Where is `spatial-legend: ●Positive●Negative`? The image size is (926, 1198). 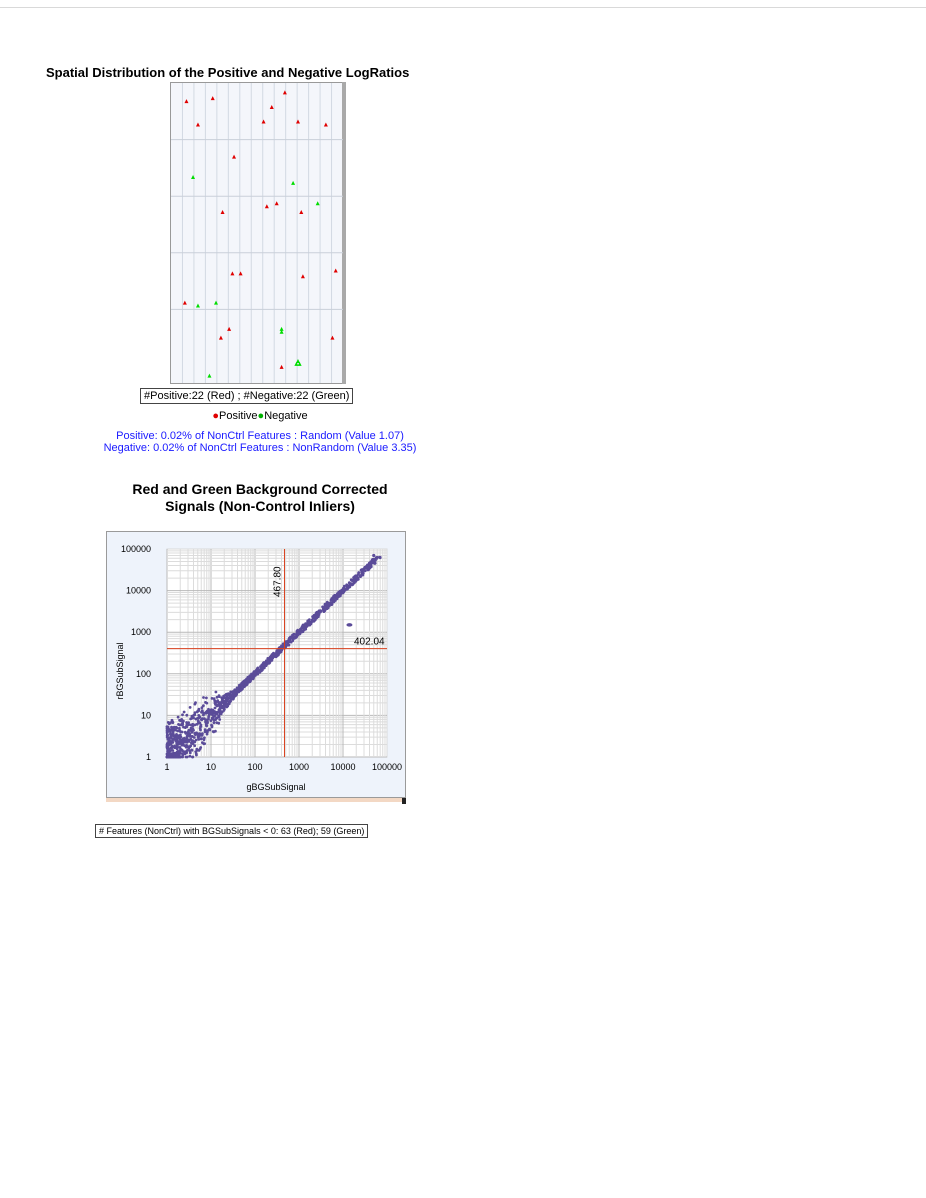 spatial-legend: ●Positive●Negative is located at coordinates (260, 416).